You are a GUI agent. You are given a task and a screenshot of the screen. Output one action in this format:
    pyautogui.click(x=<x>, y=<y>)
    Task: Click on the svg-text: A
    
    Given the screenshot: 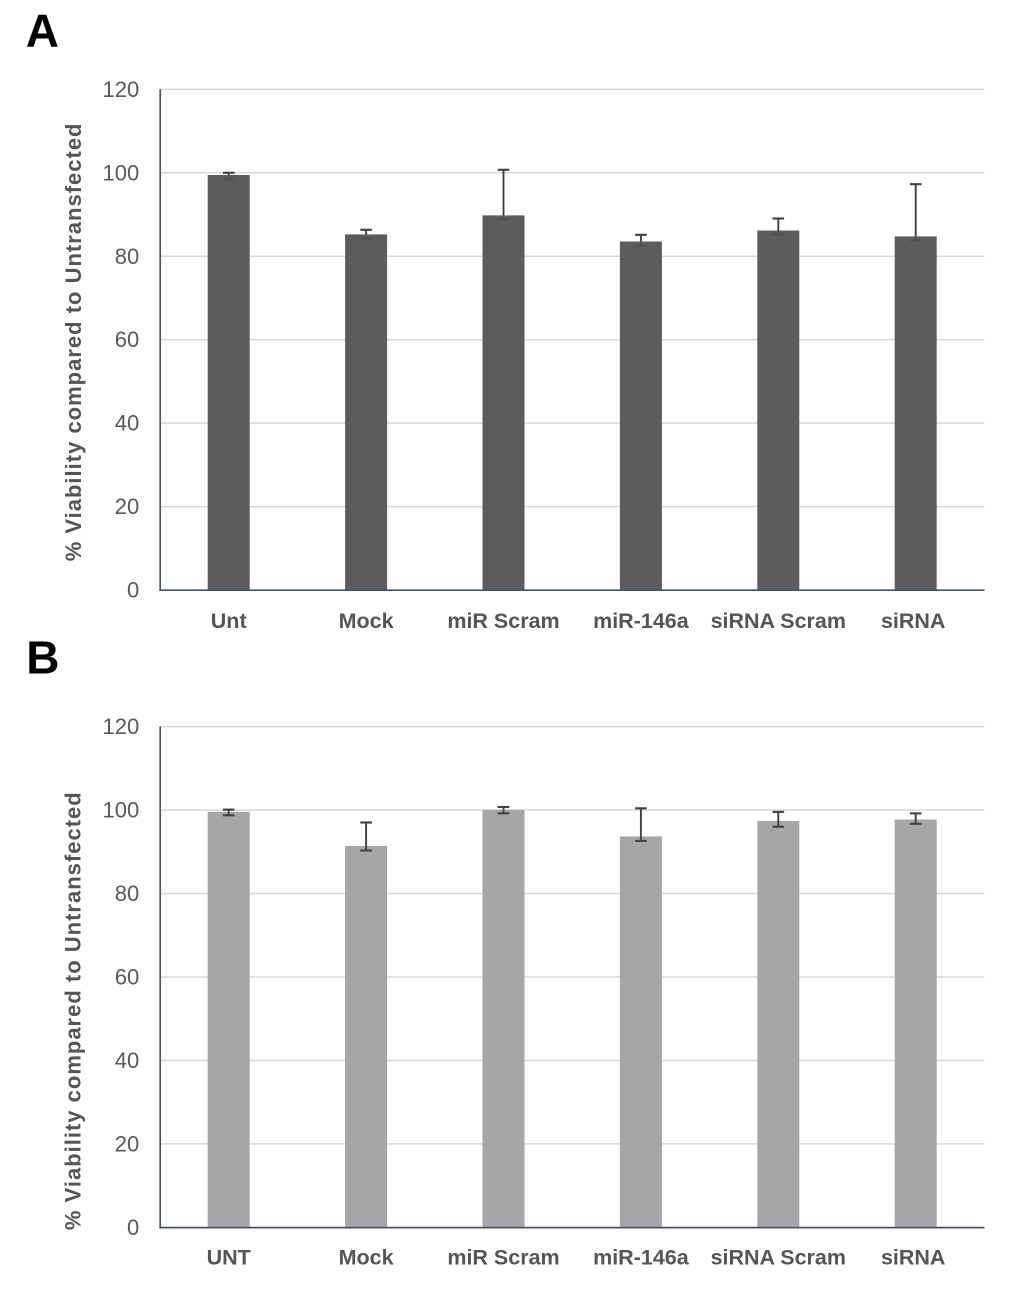 What is the action you would take?
    pyautogui.click(x=42, y=30)
    